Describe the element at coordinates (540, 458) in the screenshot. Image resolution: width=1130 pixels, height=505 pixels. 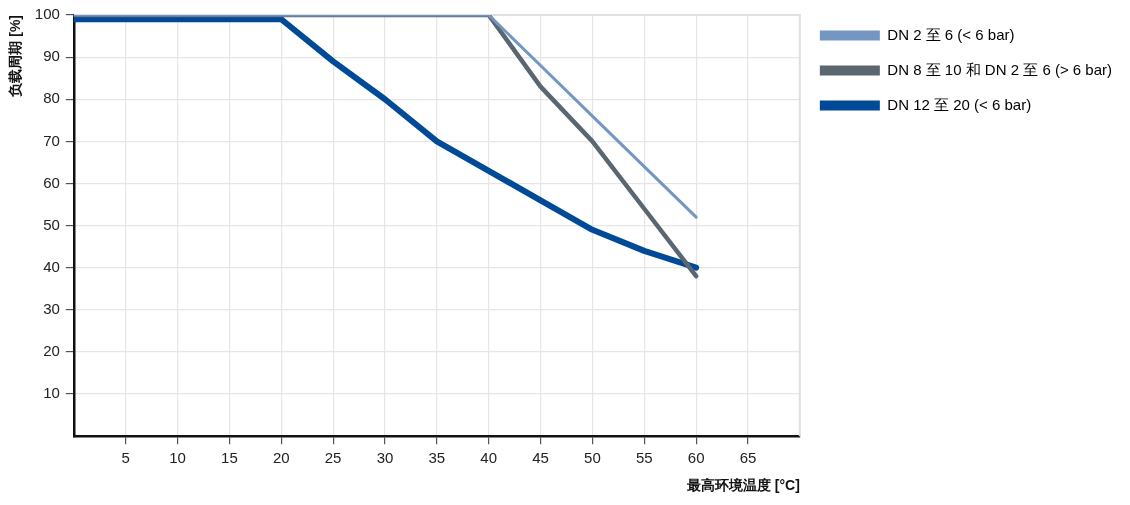
I see `x-tick-label: 45` at that location.